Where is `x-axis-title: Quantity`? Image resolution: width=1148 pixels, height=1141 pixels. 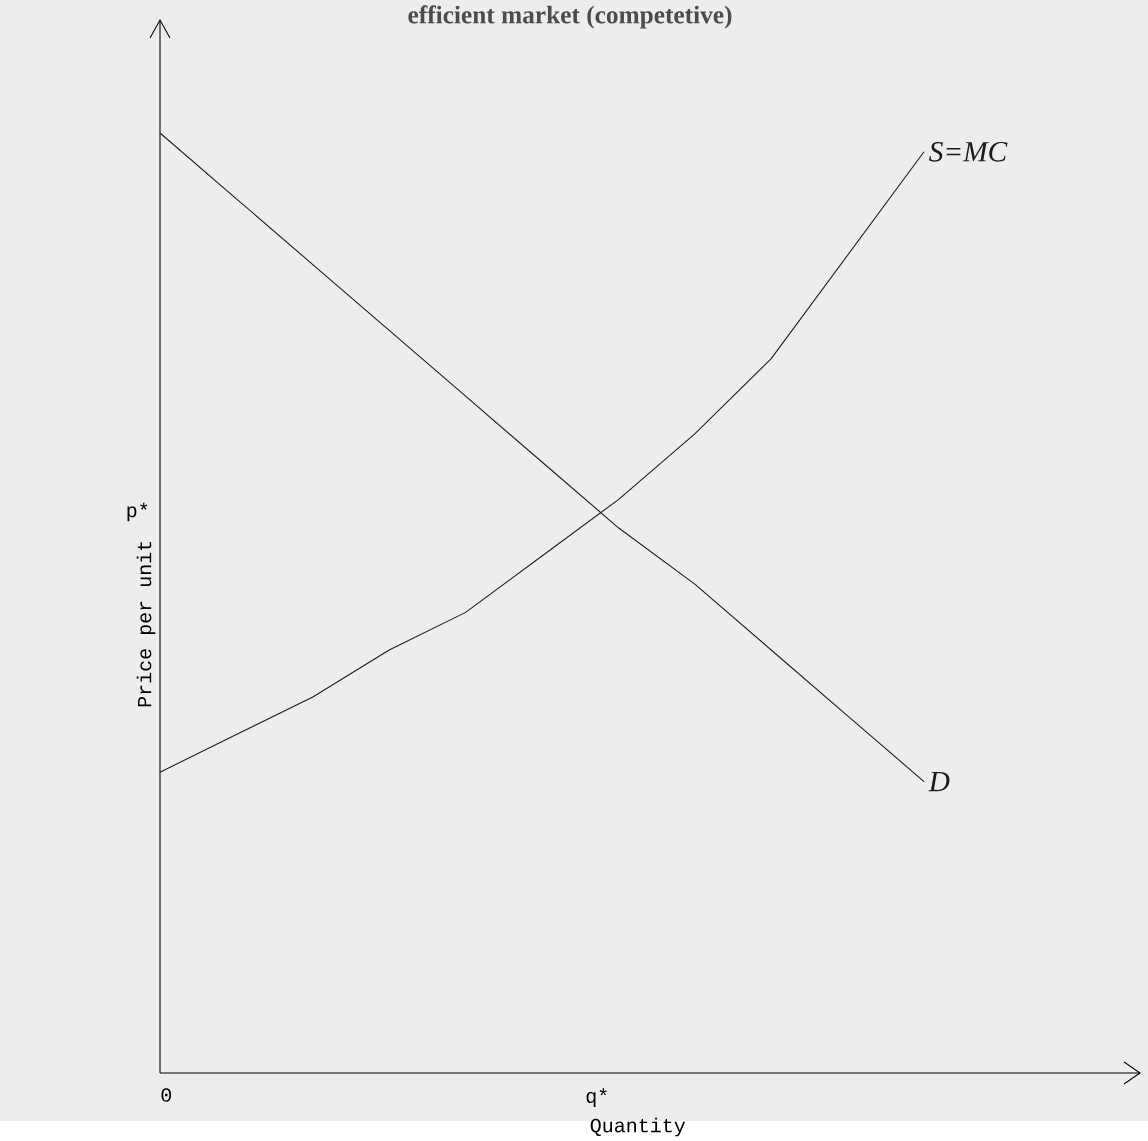 x-axis-title: Quantity is located at coordinates (638, 1127).